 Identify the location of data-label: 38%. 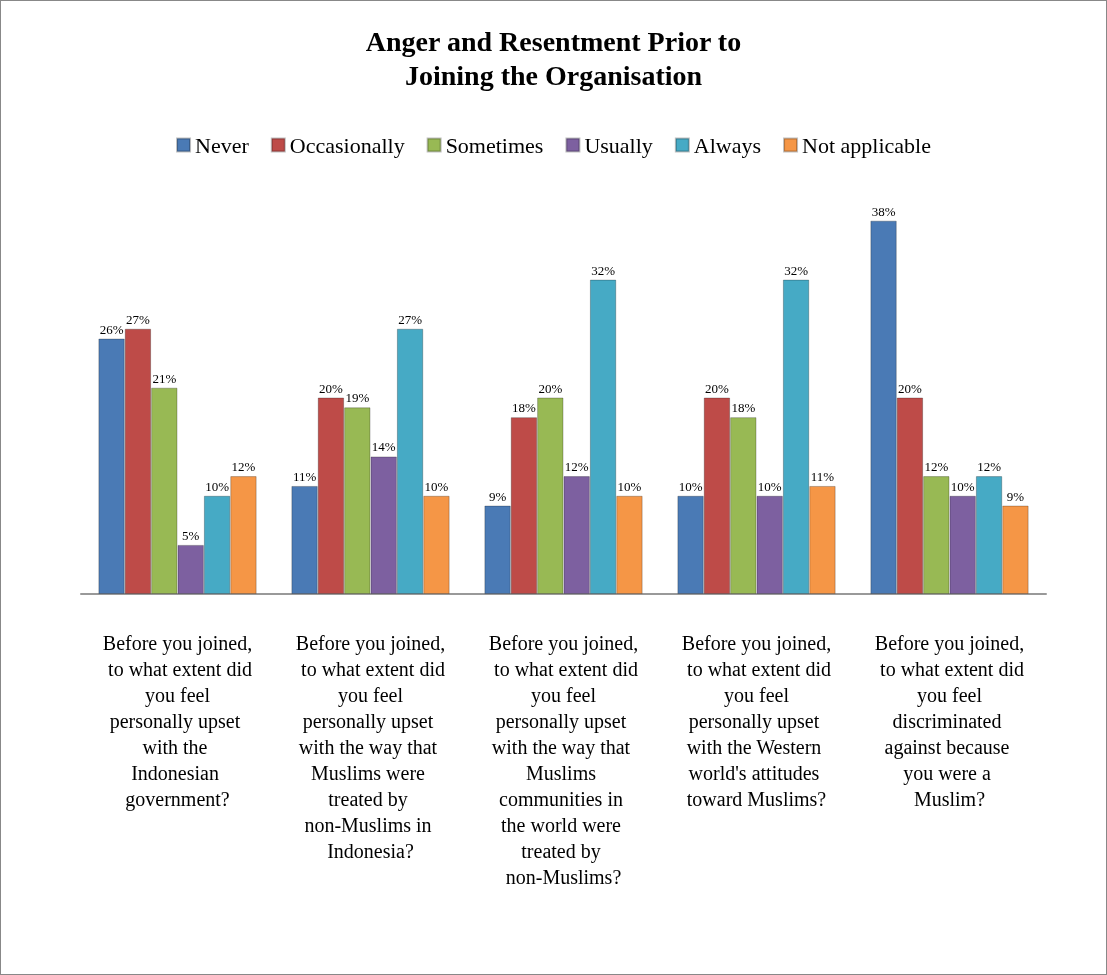
(883, 211).